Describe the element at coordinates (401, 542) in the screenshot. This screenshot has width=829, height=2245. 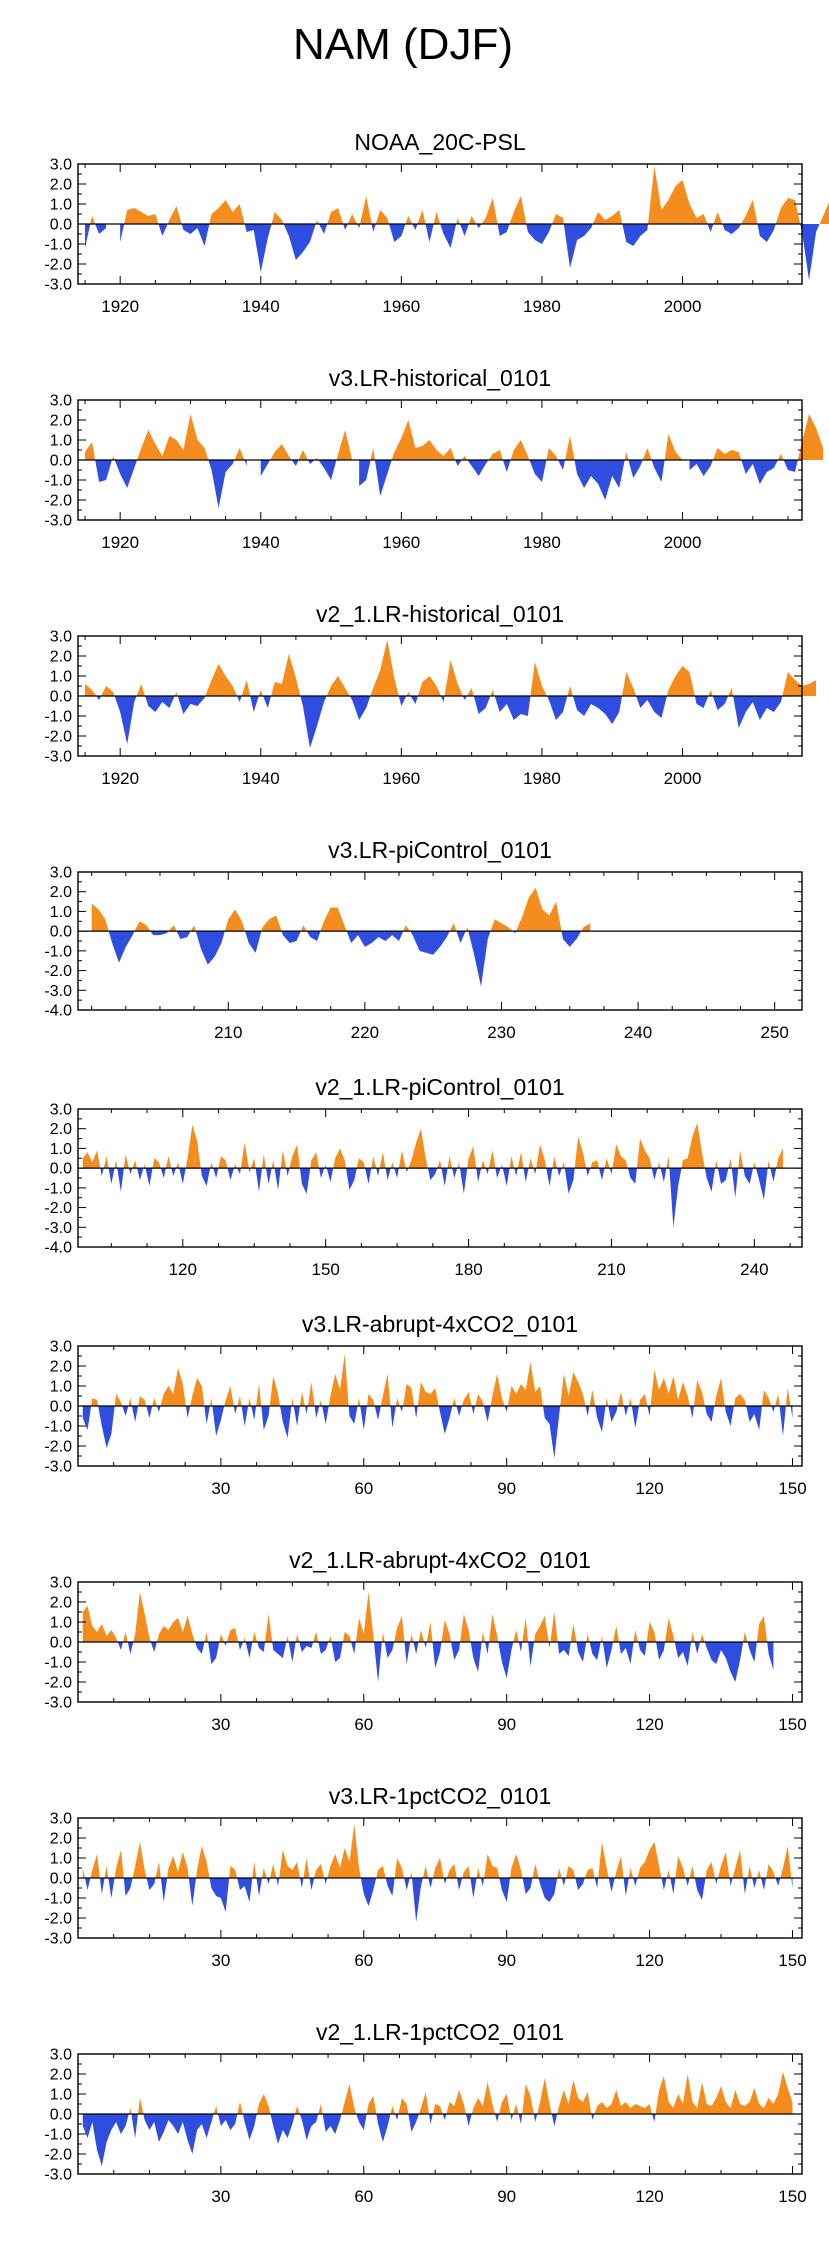
I see `x-tick-label: 1960` at that location.